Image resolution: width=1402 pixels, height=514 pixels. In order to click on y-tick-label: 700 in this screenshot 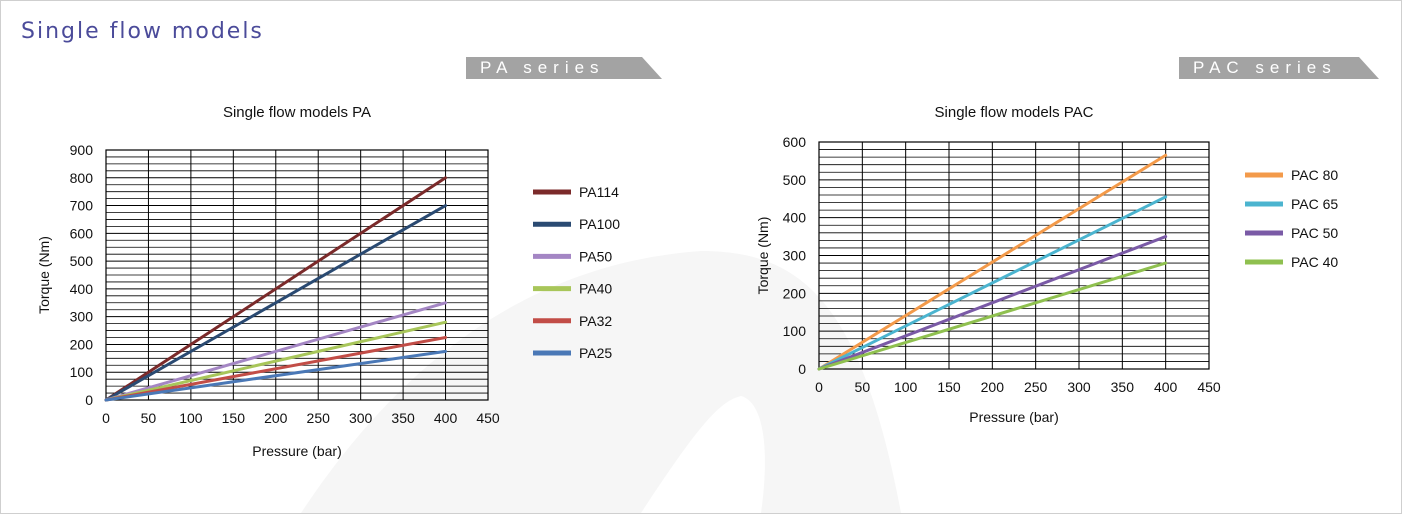, I will do `click(82, 206)`.